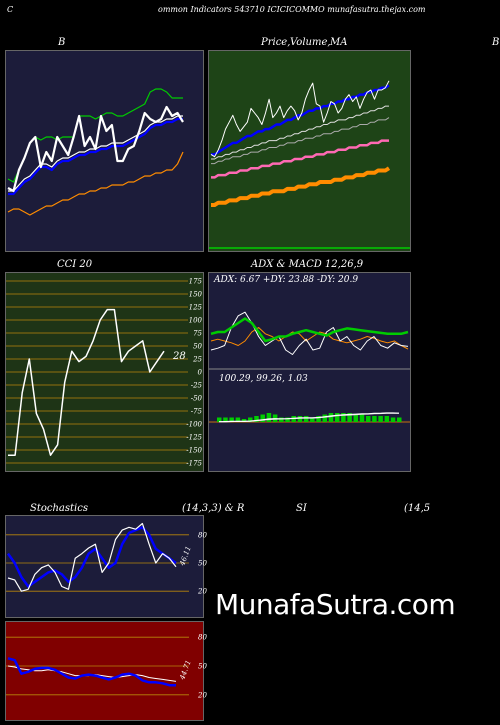 This screenshot has height=725, width=500. I want to click on rsi-chart: 80 50 20 44.71, so click(106, 666).